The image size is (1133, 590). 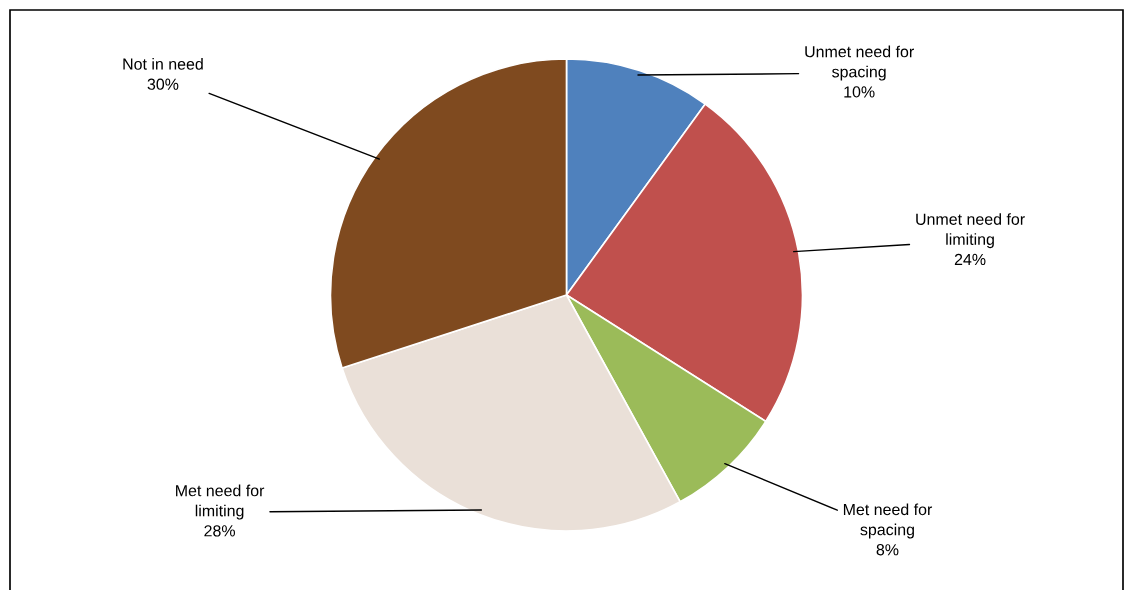 I want to click on slice-label: Not in need, so click(x=163, y=64).